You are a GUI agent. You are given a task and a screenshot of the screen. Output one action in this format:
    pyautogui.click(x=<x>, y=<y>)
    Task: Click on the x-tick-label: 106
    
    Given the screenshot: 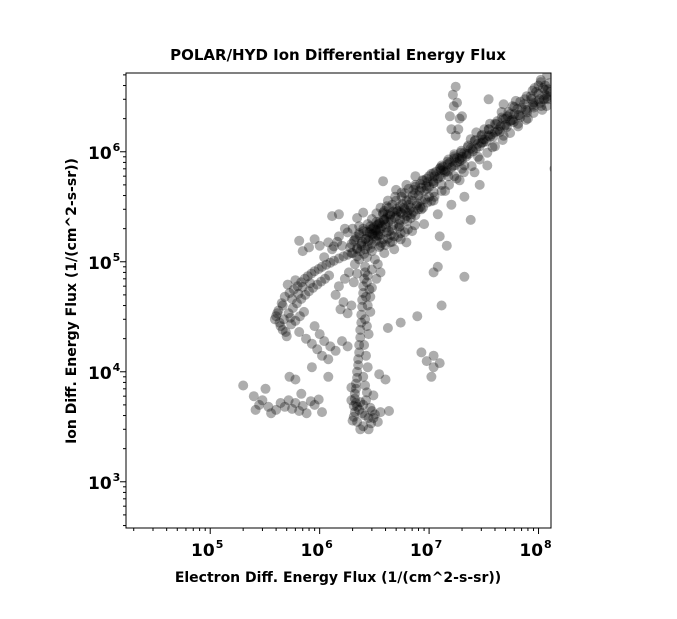 What is the action you would take?
    pyautogui.click(x=316, y=549)
    